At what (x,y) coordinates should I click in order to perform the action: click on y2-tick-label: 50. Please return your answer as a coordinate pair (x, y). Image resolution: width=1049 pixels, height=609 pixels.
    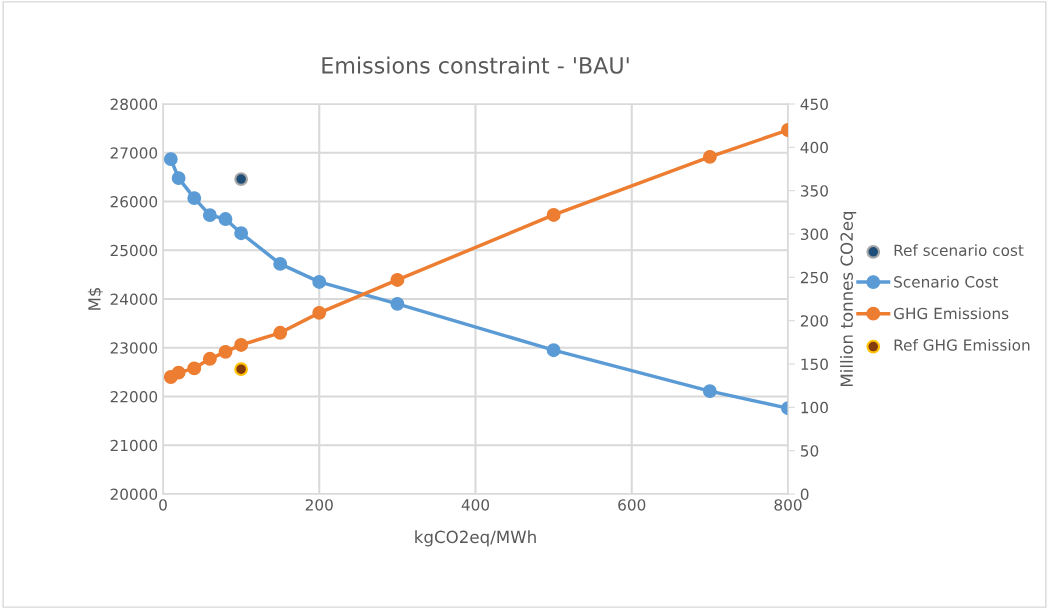
    Looking at the image, I should click on (809, 451).